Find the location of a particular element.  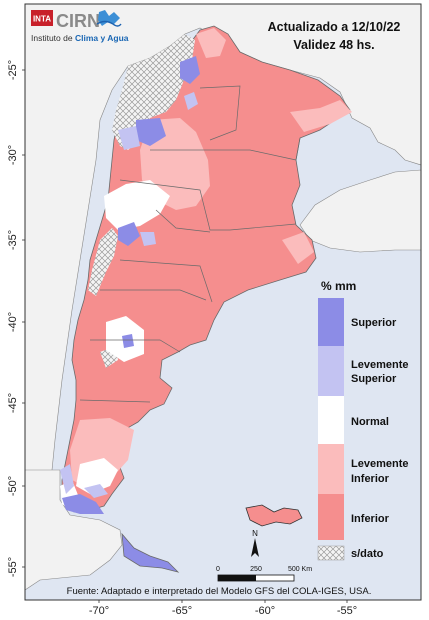

lat-tick-label: -25° is located at coordinates (13, 70).